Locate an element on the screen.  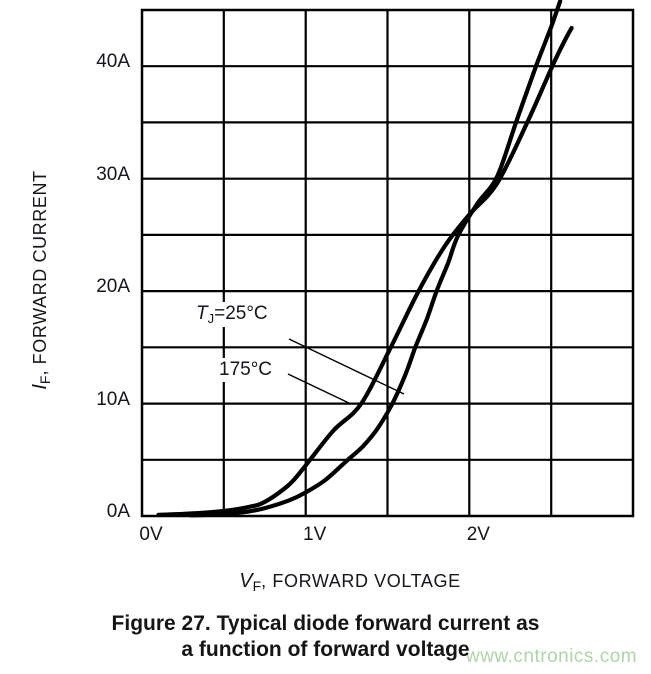
leader-line-t175 is located at coordinates (319, 389).